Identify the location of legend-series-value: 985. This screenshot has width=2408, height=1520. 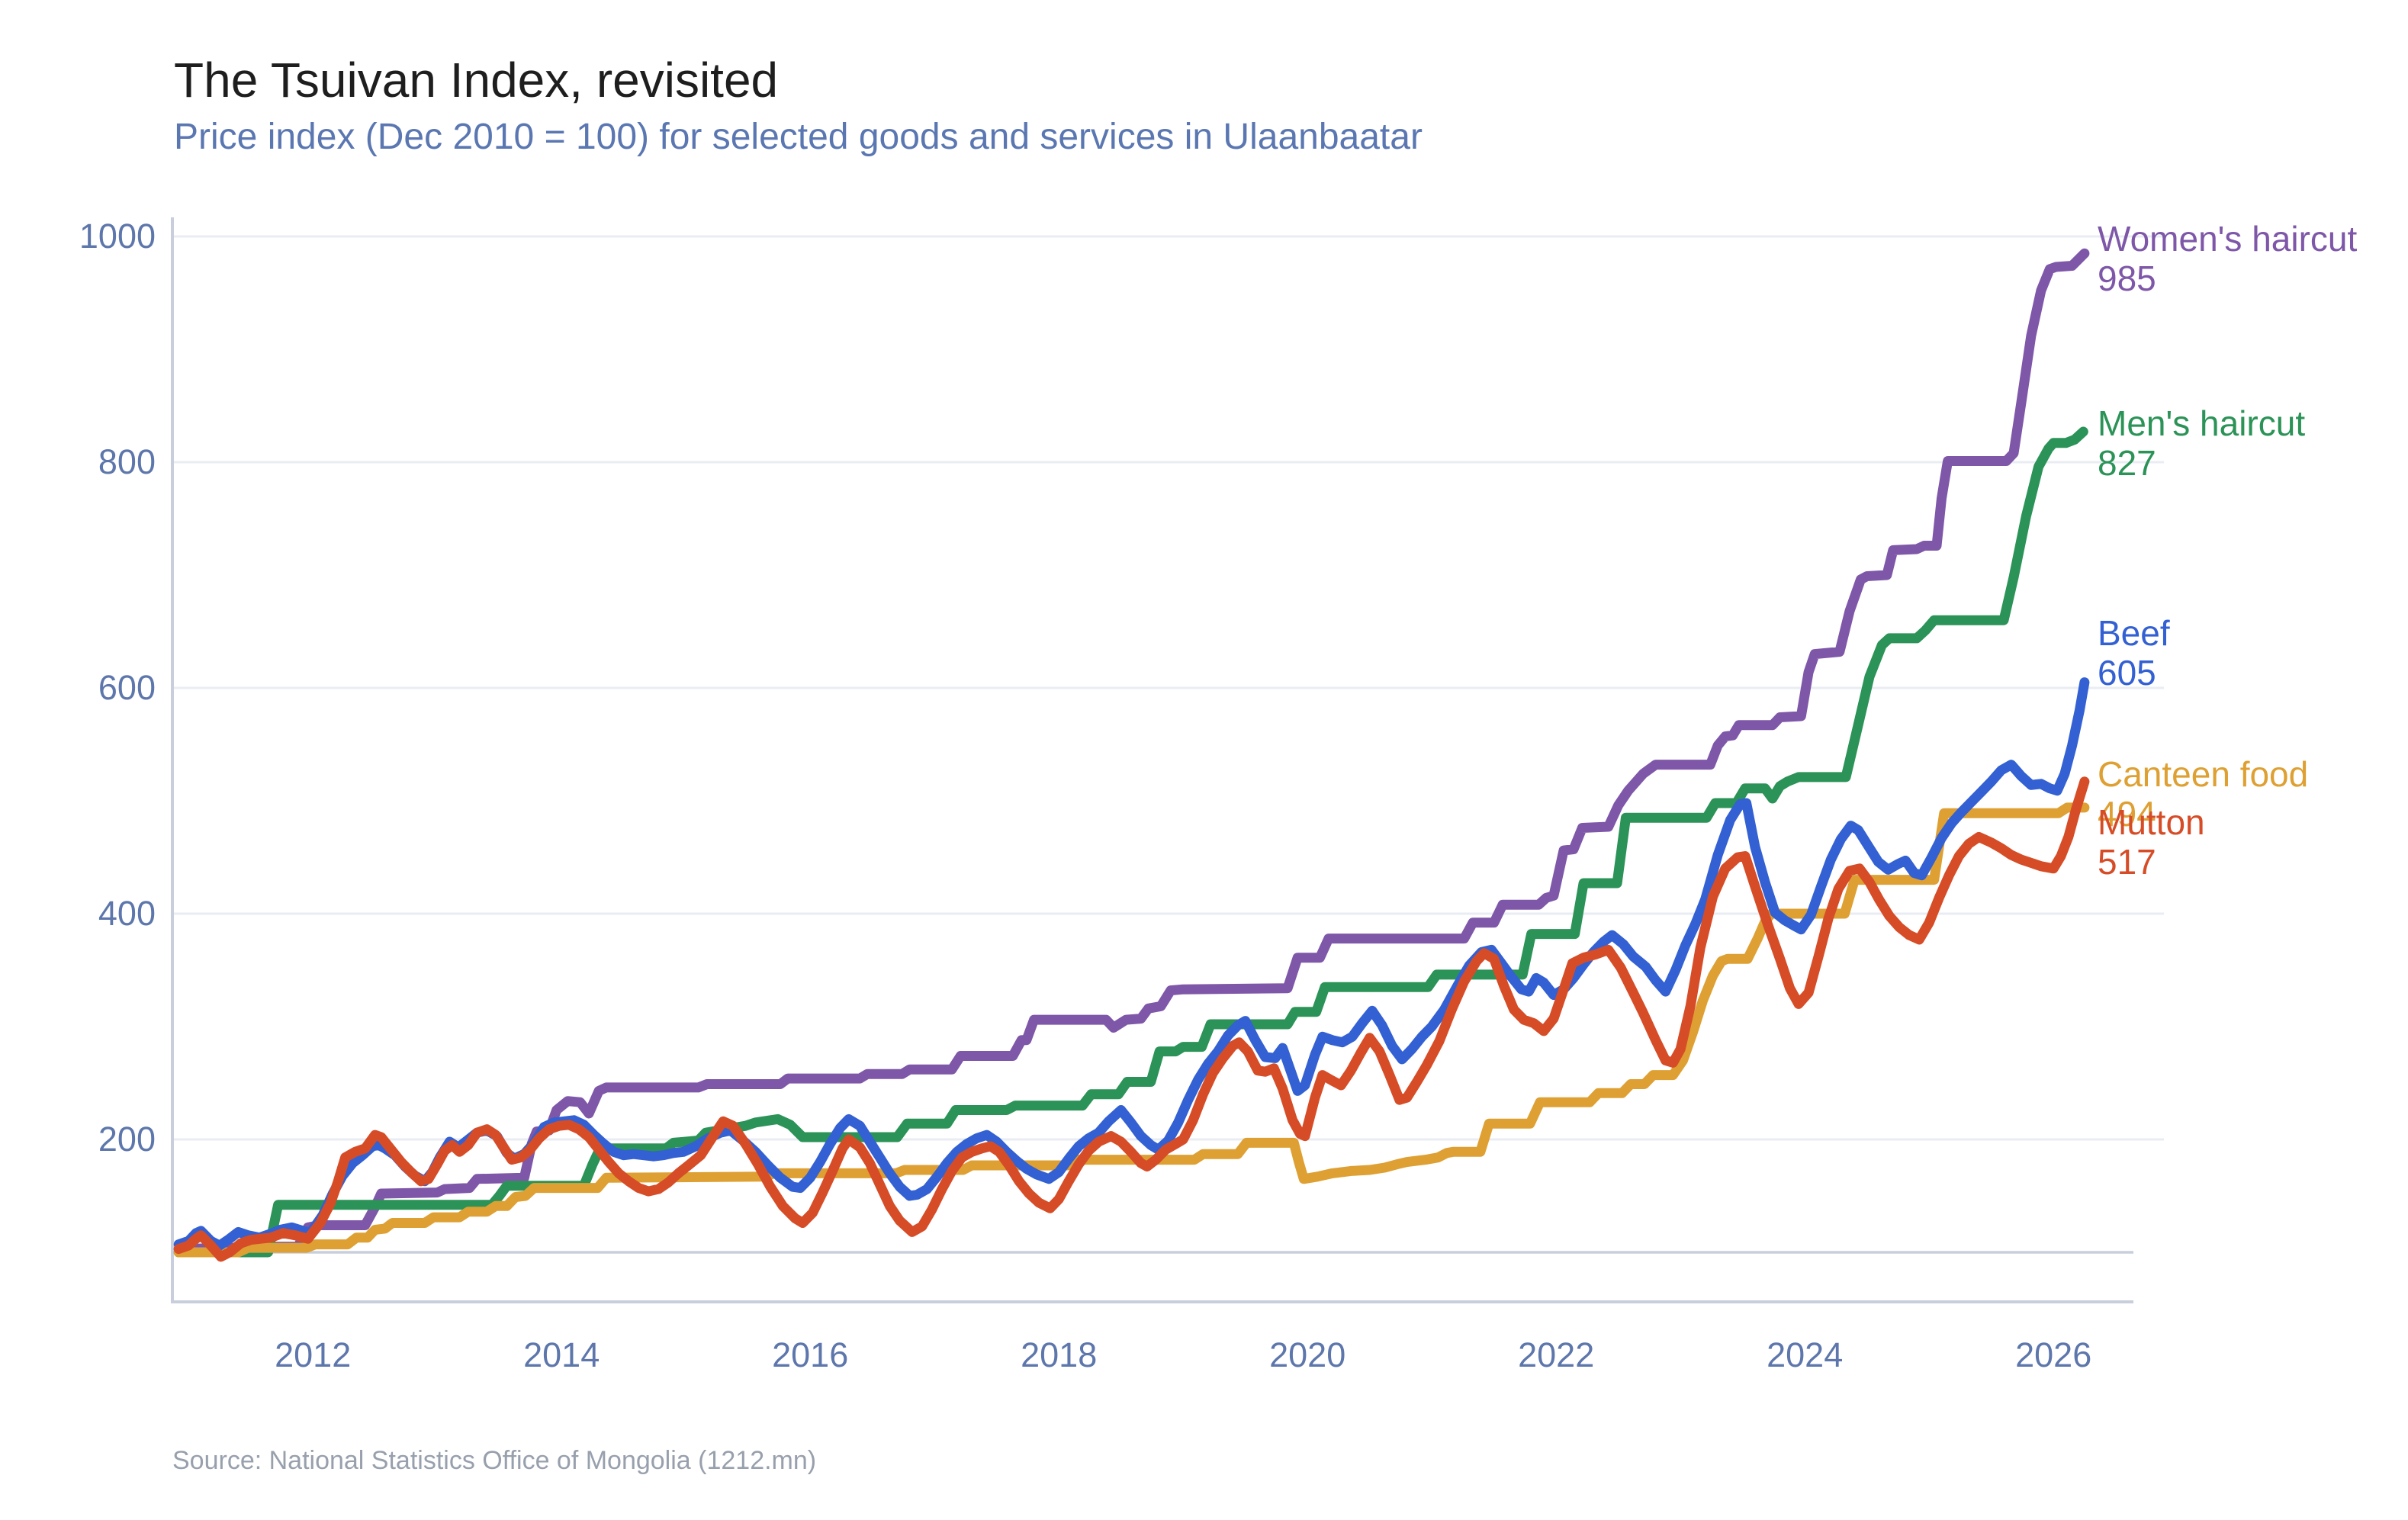
(2127, 278).